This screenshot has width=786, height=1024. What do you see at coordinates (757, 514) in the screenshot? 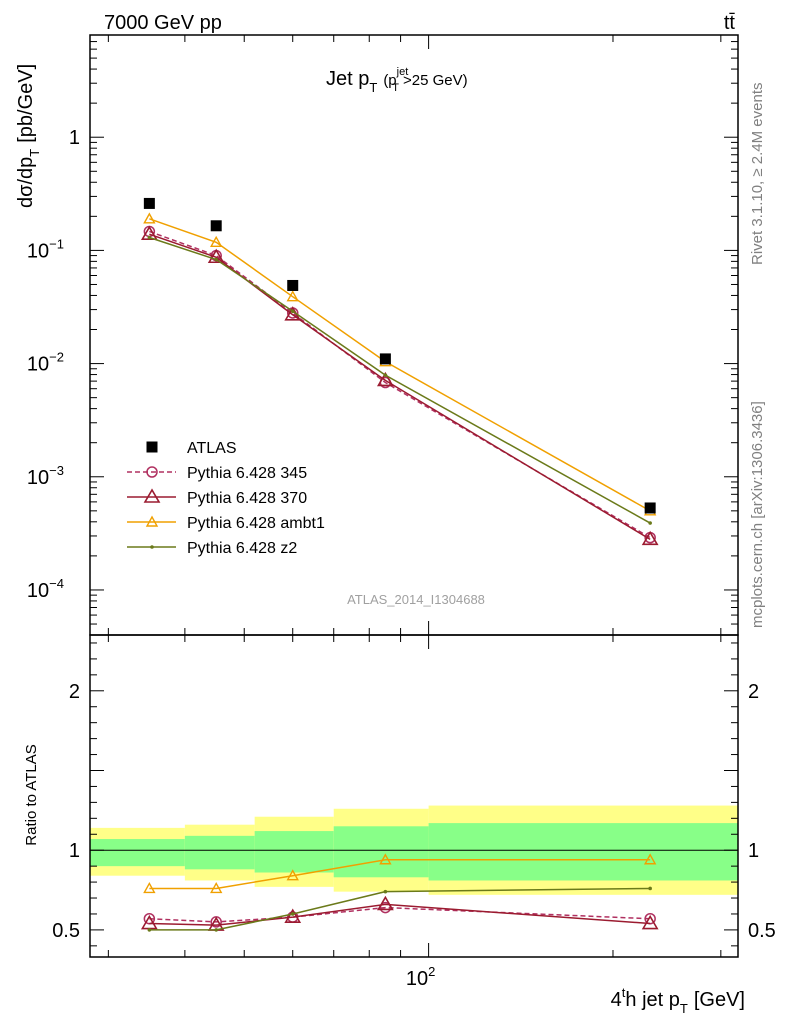
I see `mcplots-label: mcplots.cern.ch [arXiv:1306.3436]` at bounding box center [757, 514].